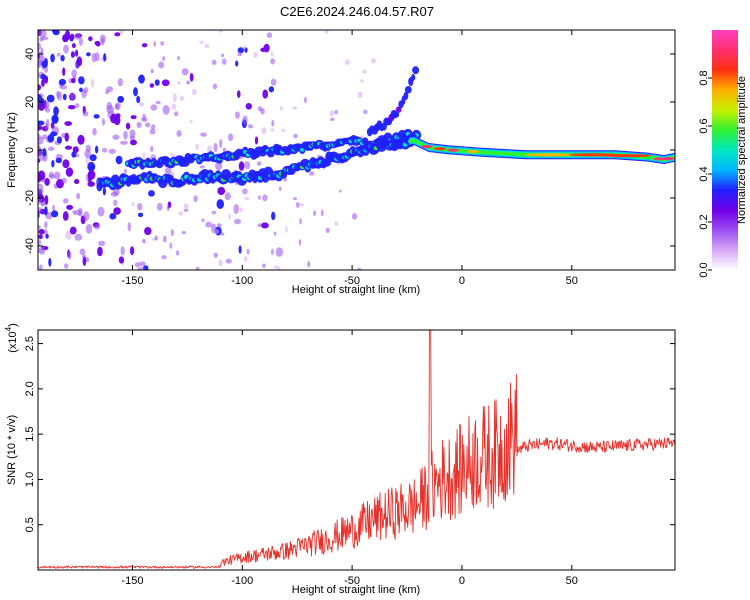  I want to click on x-tick-label: -150, so click(132, 281).